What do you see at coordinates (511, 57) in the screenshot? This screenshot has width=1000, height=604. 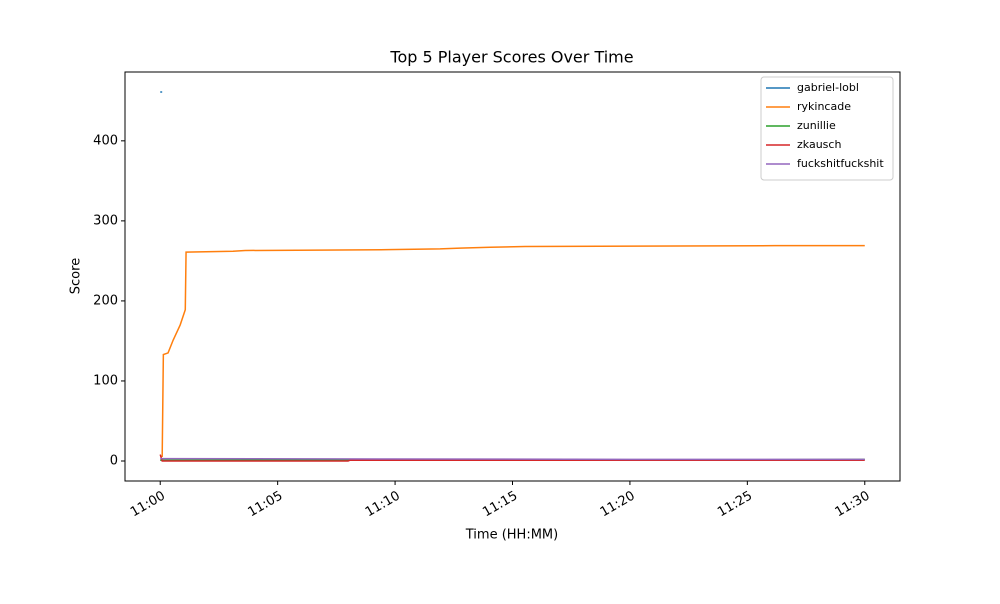 I see `chart-title: Top 5 Player Scores Over Time` at bounding box center [511, 57].